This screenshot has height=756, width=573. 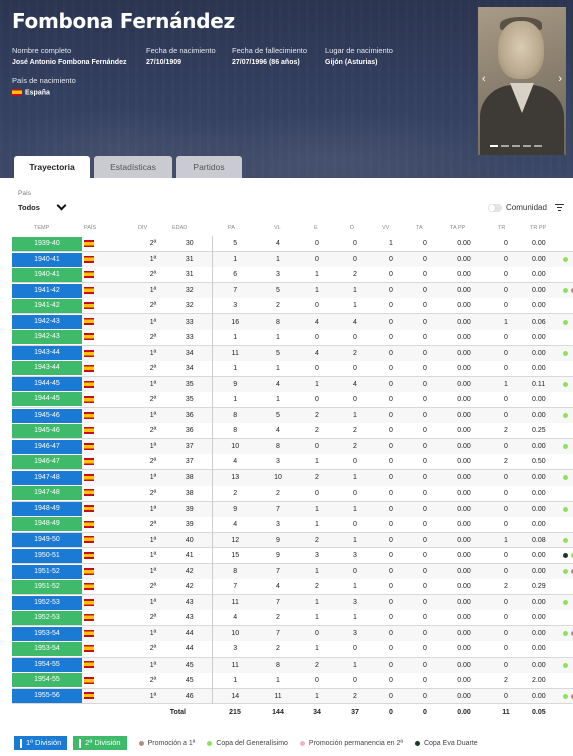 What do you see at coordinates (42, 228) in the screenshot?
I see `col-temp: TEMP` at bounding box center [42, 228].